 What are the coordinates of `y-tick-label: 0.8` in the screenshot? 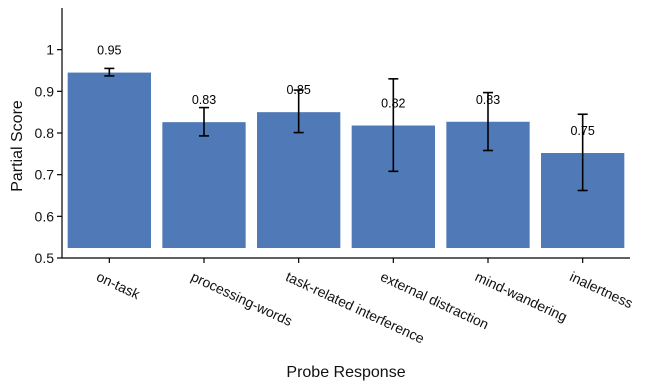 It's located at (45, 133).